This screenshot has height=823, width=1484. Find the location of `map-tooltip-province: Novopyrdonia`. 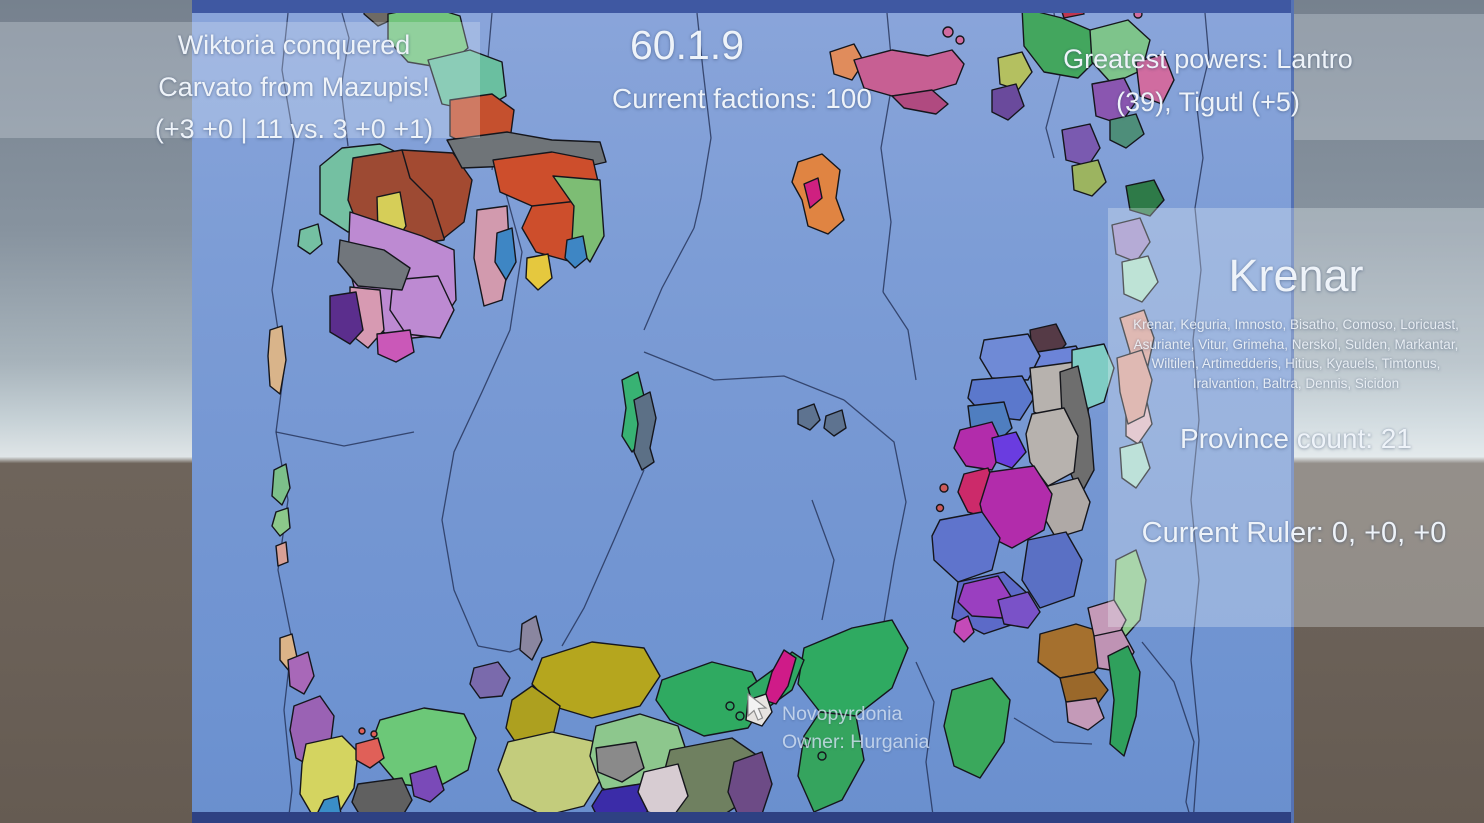

map-tooltip-province: Novopyrdonia is located at coordinates (842, 714).